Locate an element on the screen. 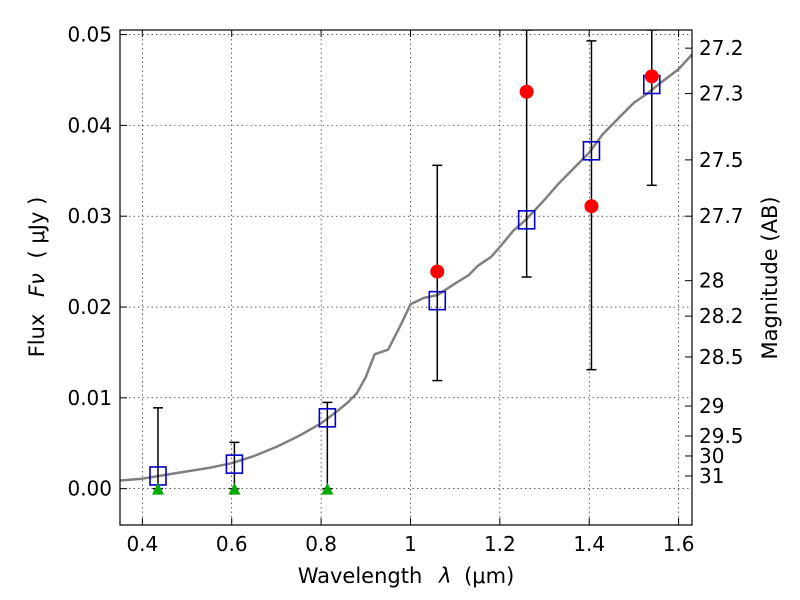  y-tick-label: 0.01 is located at coordinates (89, 398).